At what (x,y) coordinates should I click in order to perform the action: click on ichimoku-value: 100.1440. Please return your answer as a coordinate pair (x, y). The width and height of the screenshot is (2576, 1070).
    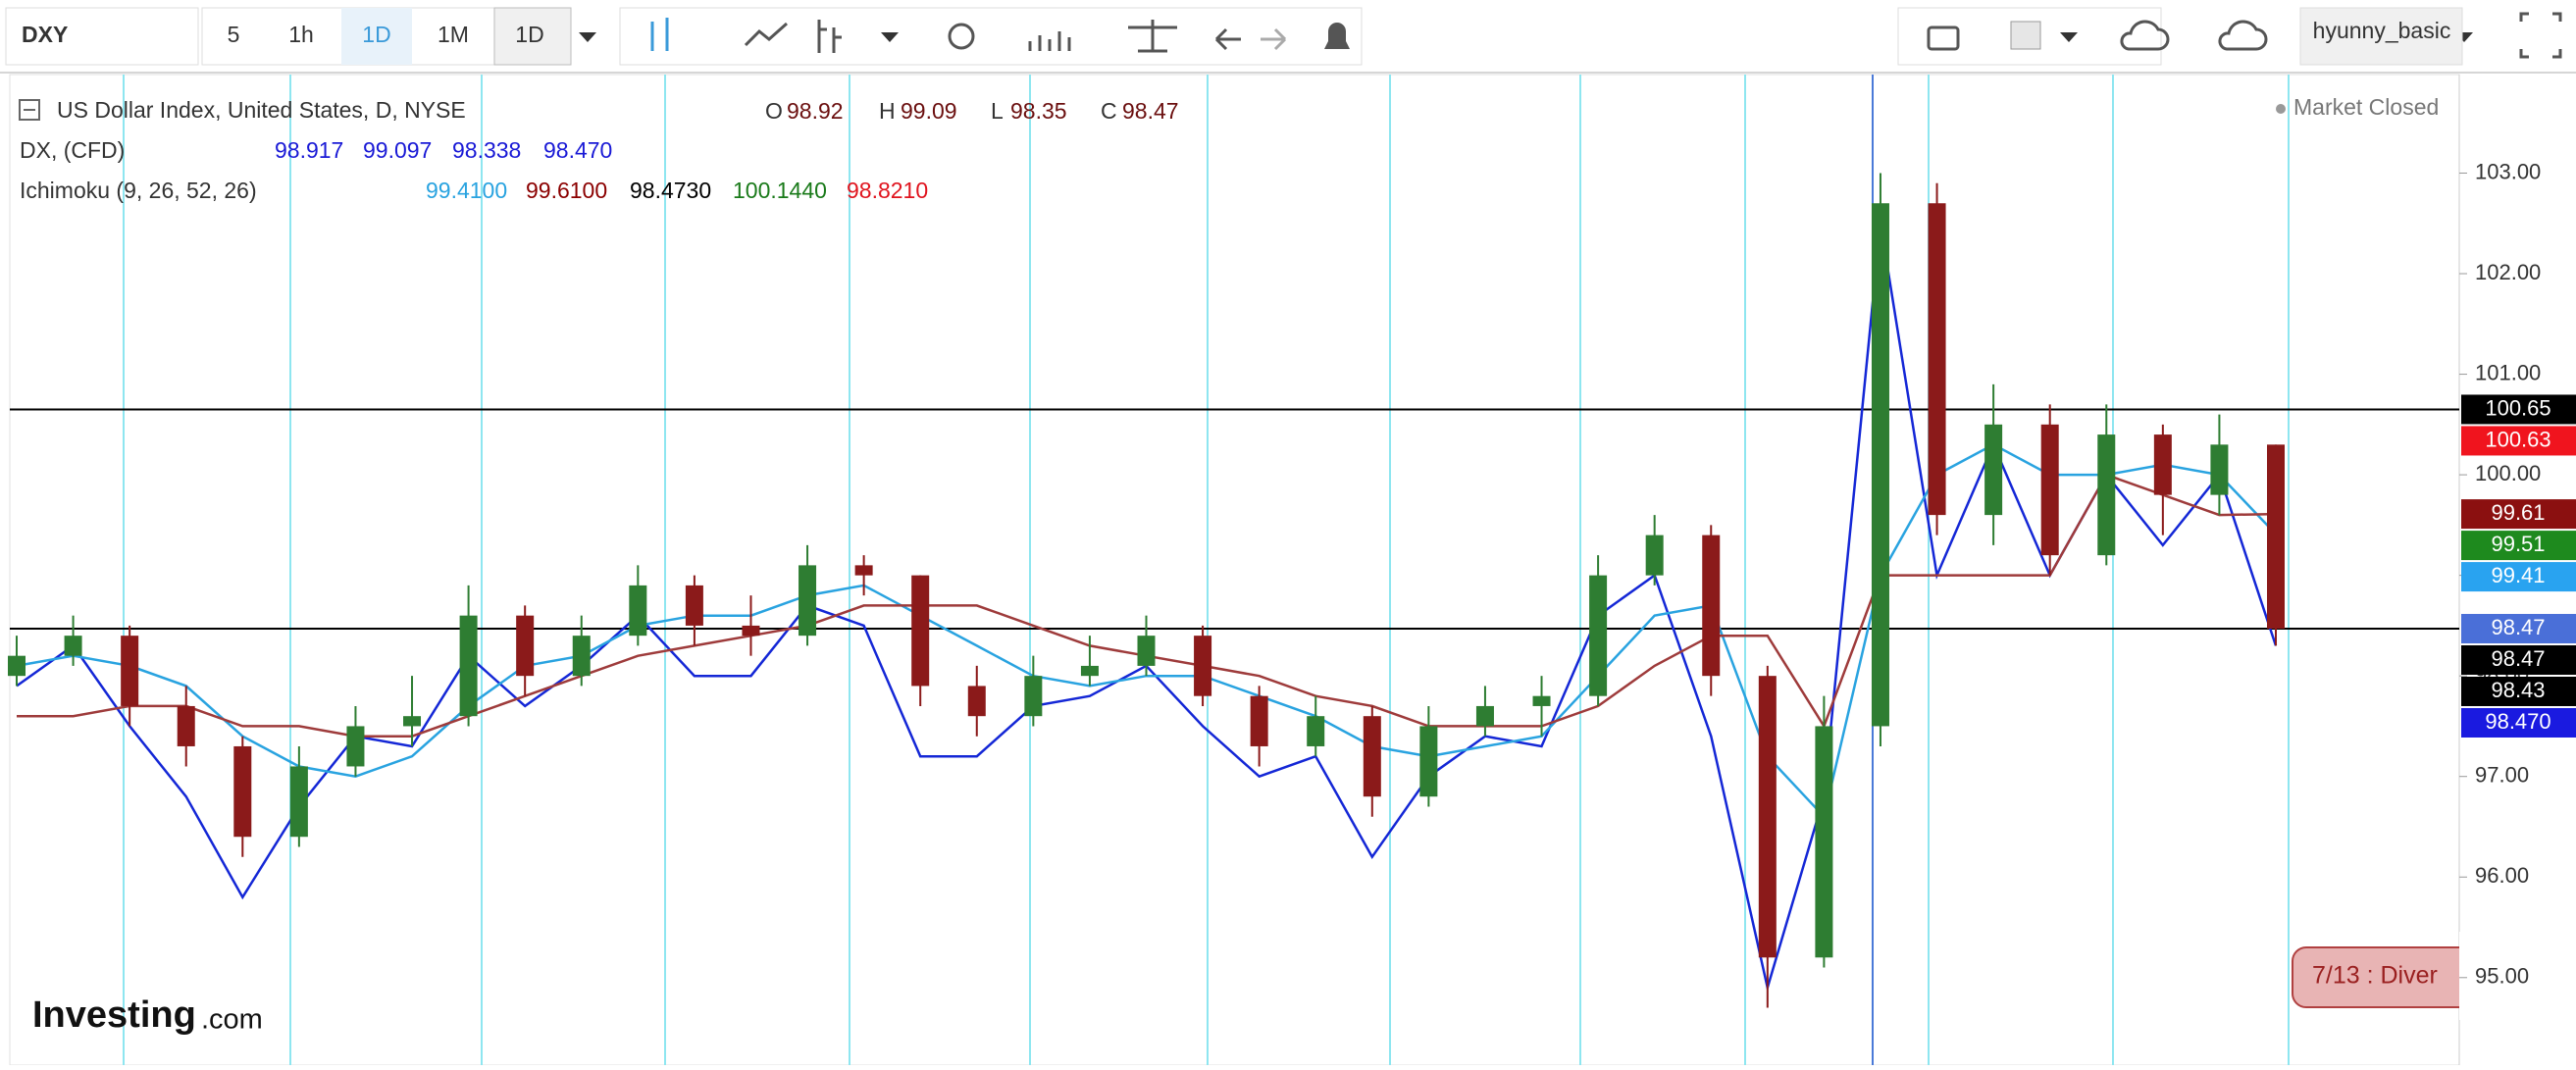
    Looking at the image, I should click on (780, 190).